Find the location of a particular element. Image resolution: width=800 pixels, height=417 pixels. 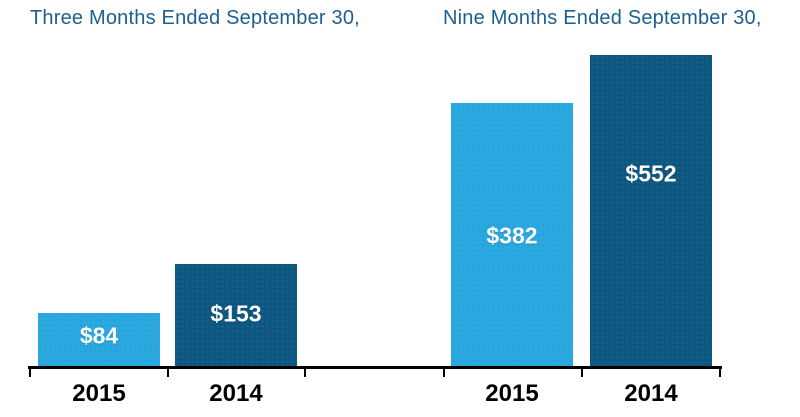

bar-value-label: $153 is located at coordinates (236, 313).